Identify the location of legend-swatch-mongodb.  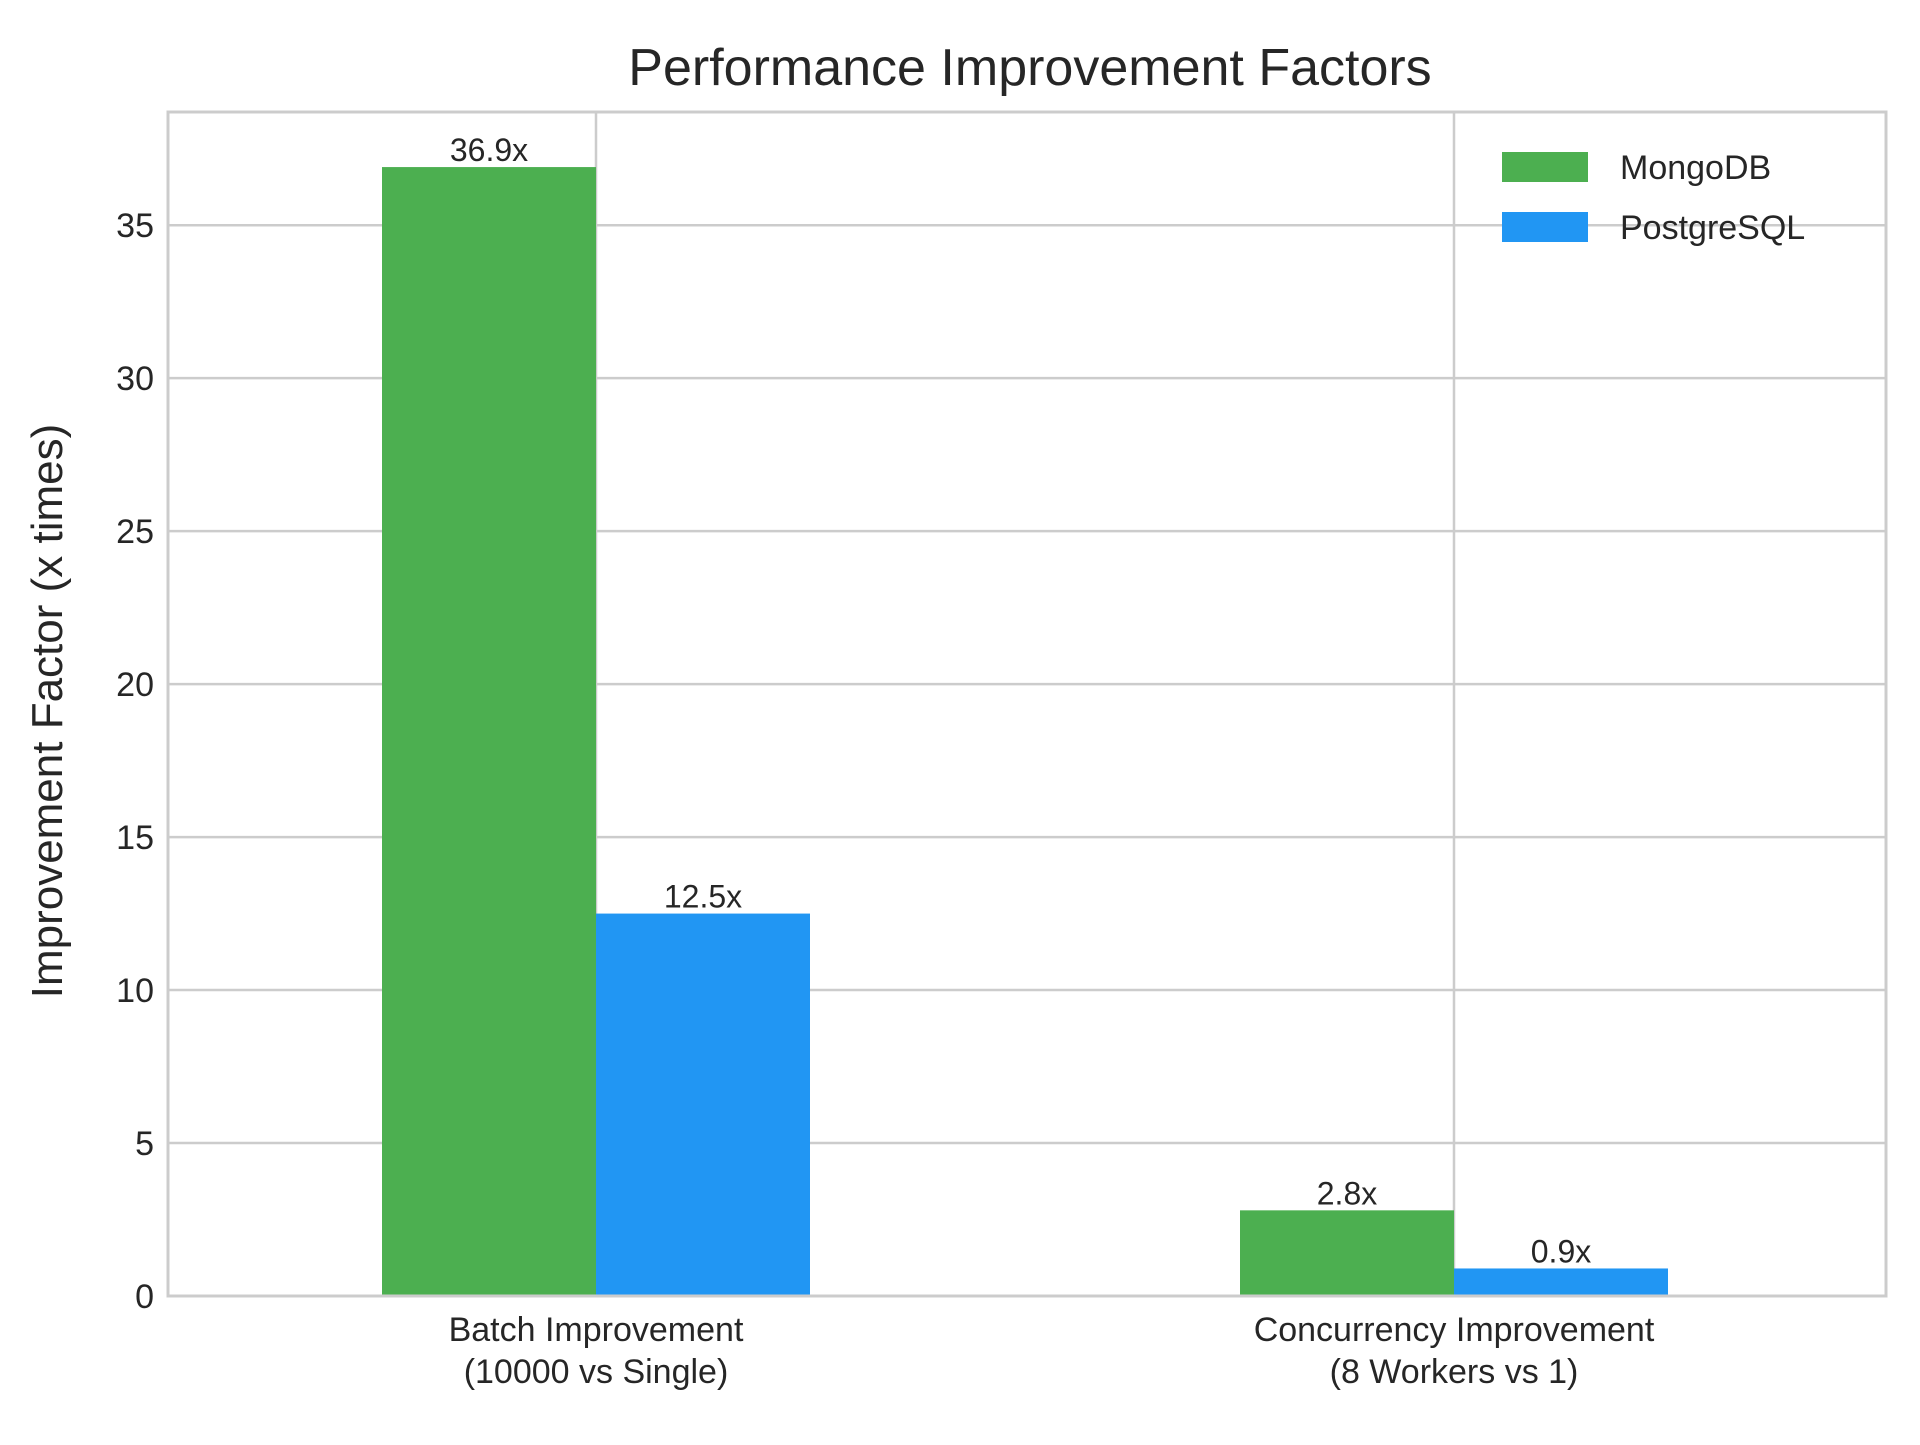
(1545, 167).